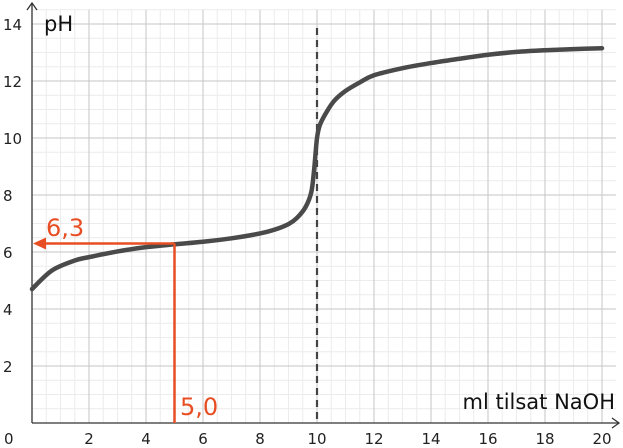 Image resolution: width=623 pixels, height=448 pixels. What do you see at coordinates (316, 439) in the screenshot?
I see `x-tick-label: 10` at bounding box center [316, 439].